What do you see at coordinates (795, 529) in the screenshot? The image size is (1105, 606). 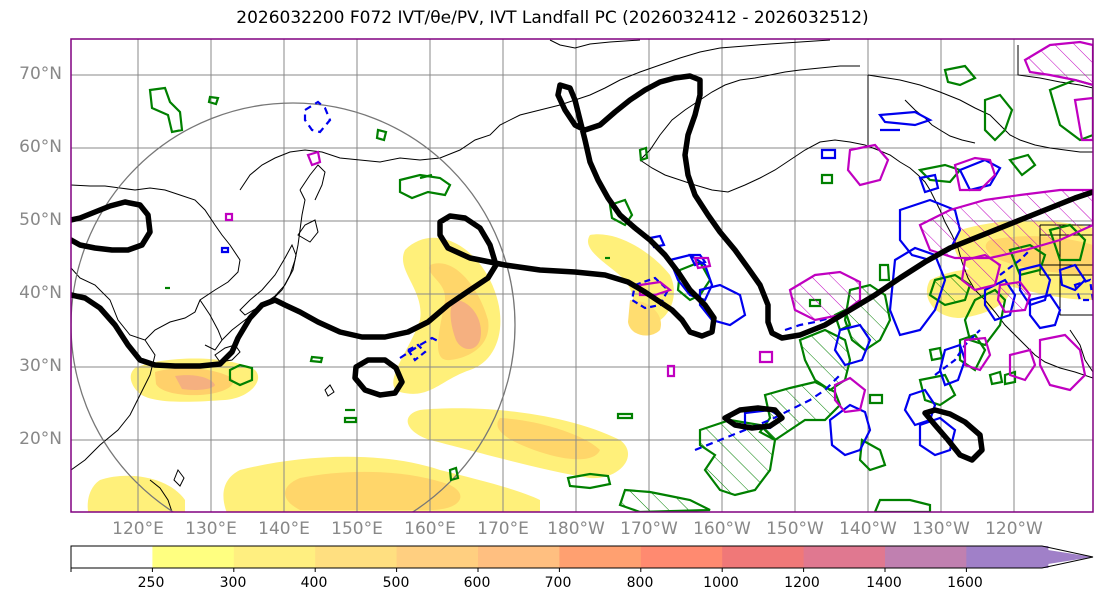 I see `lon-label-150w: 150°W` at bounding box center [795, 529].